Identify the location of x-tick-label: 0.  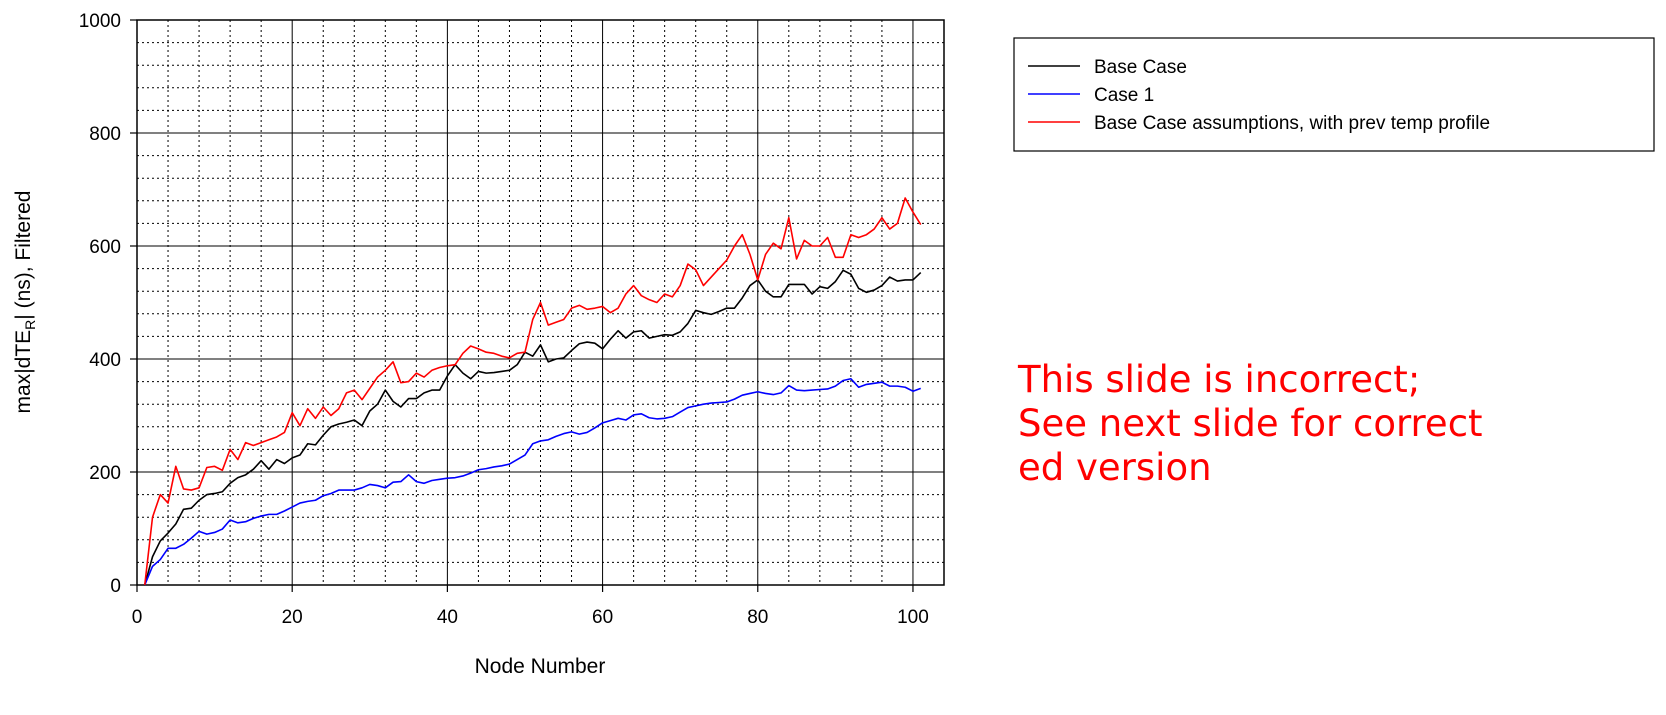
(137, 617).